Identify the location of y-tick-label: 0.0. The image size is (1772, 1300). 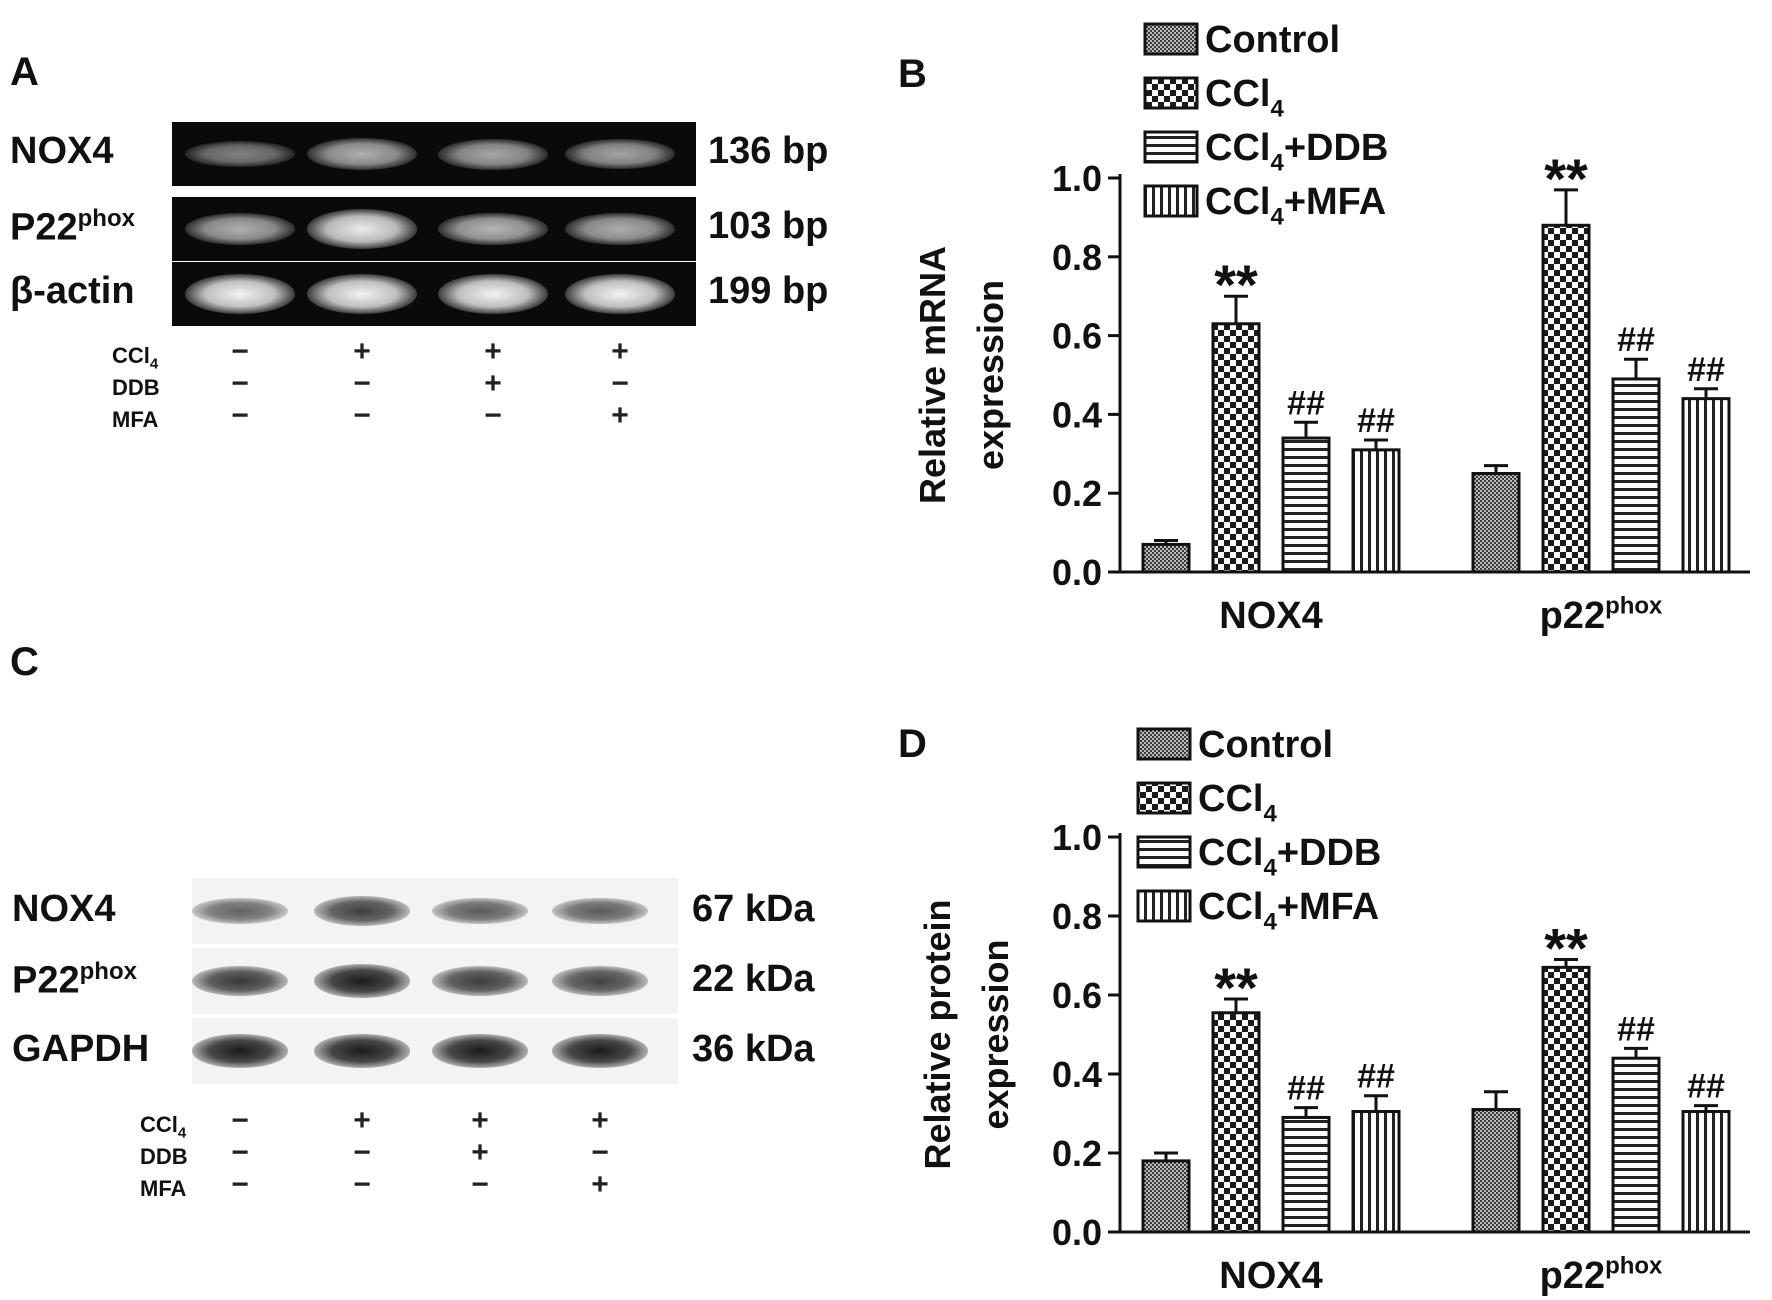
(1077, 572).